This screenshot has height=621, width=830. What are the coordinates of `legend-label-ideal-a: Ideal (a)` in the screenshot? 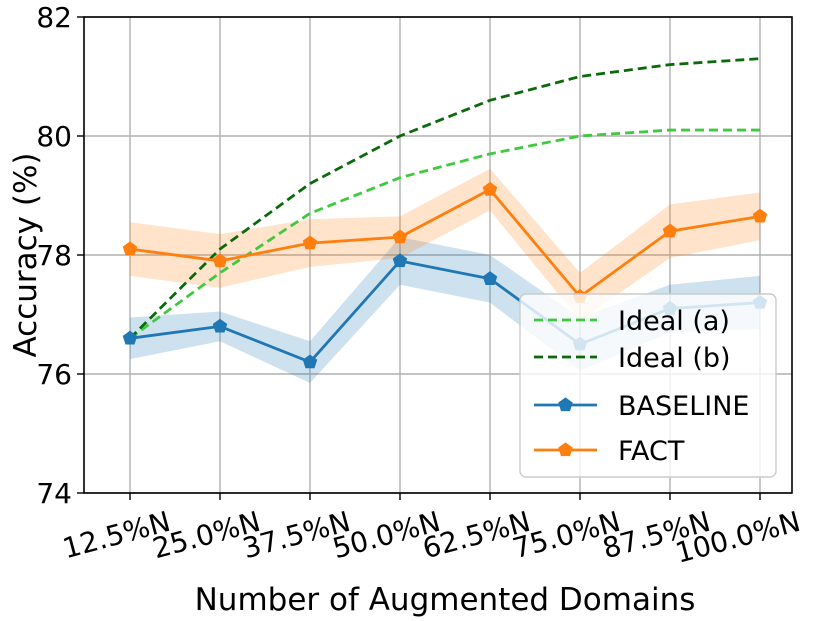 It's located at (674, 321).